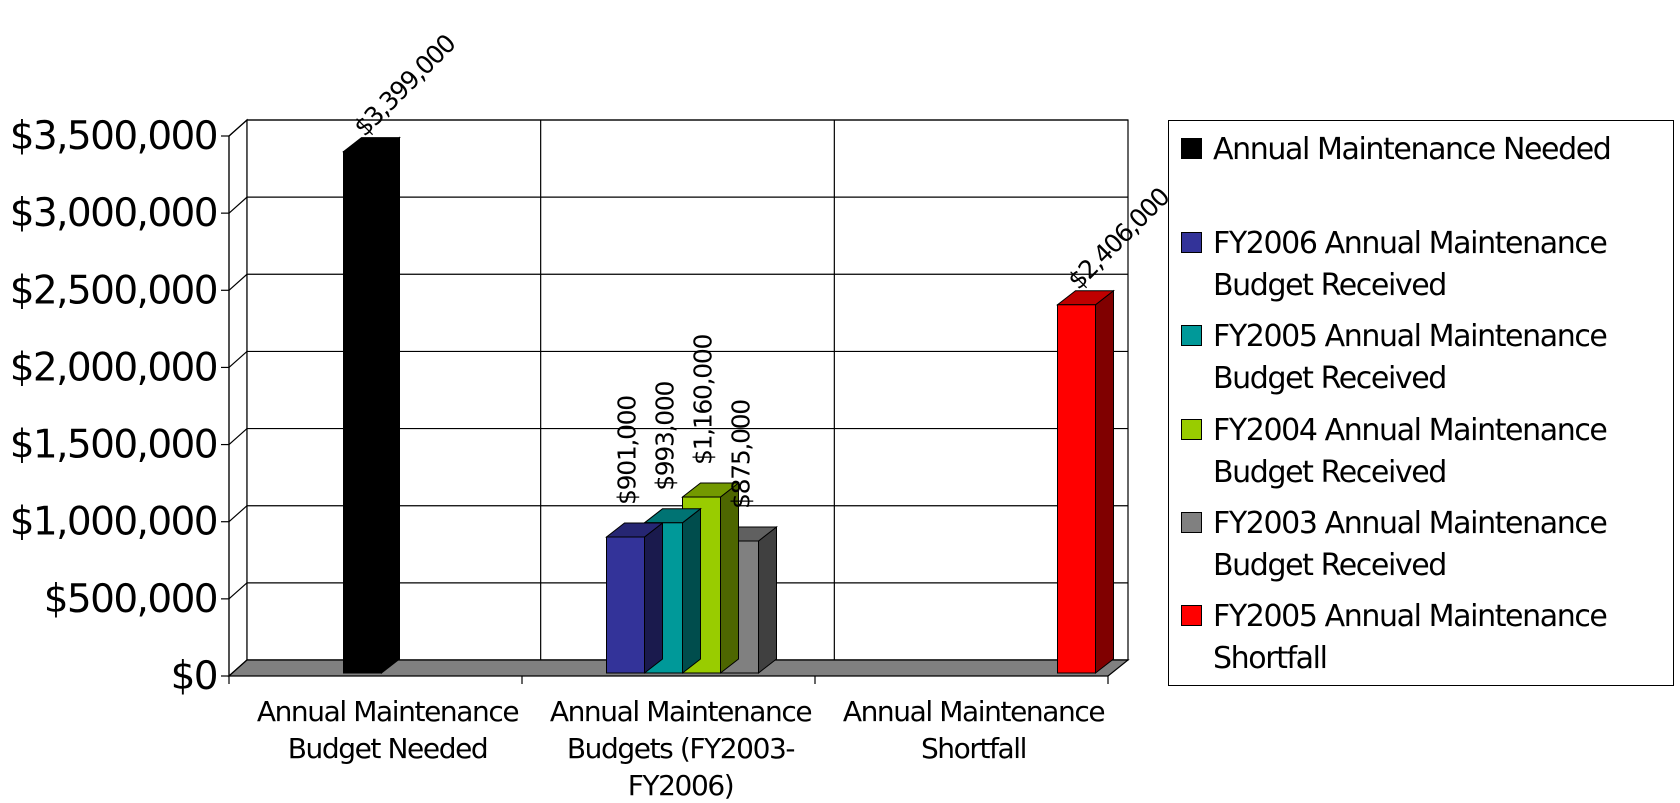 The image size is (1680, 803). What do you see at coordinates (113, 290) in the screenshot?
I see `y-tick-label: $2,500,000` at bounding box center [113, 290].